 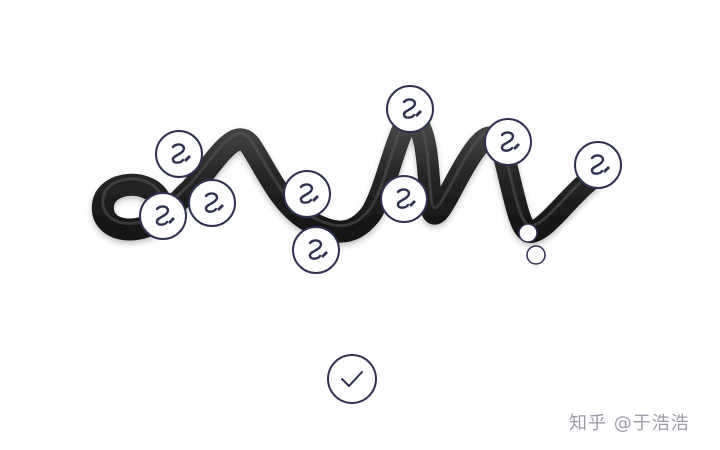 I want to click on confirm-button, so click(x=352, y=379).